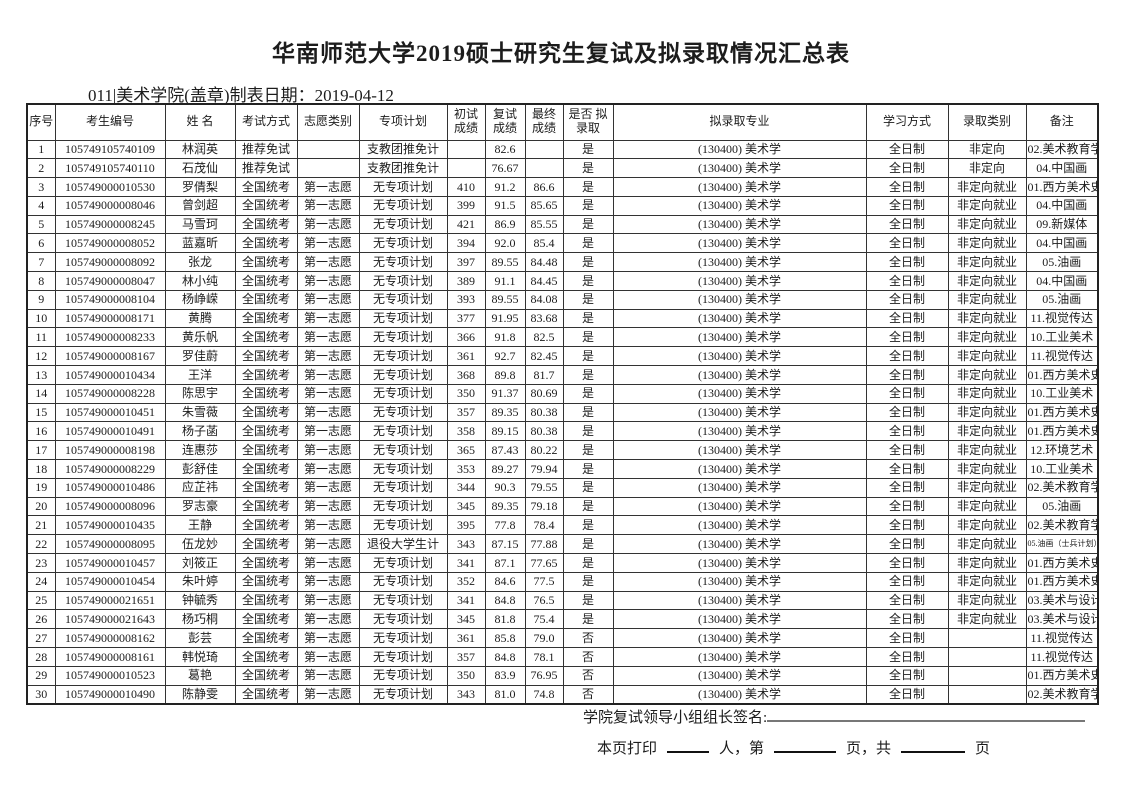  Describe the element at coordinates (200, 122) in the screenshot. I see `column-header: 姓 名` at that location.